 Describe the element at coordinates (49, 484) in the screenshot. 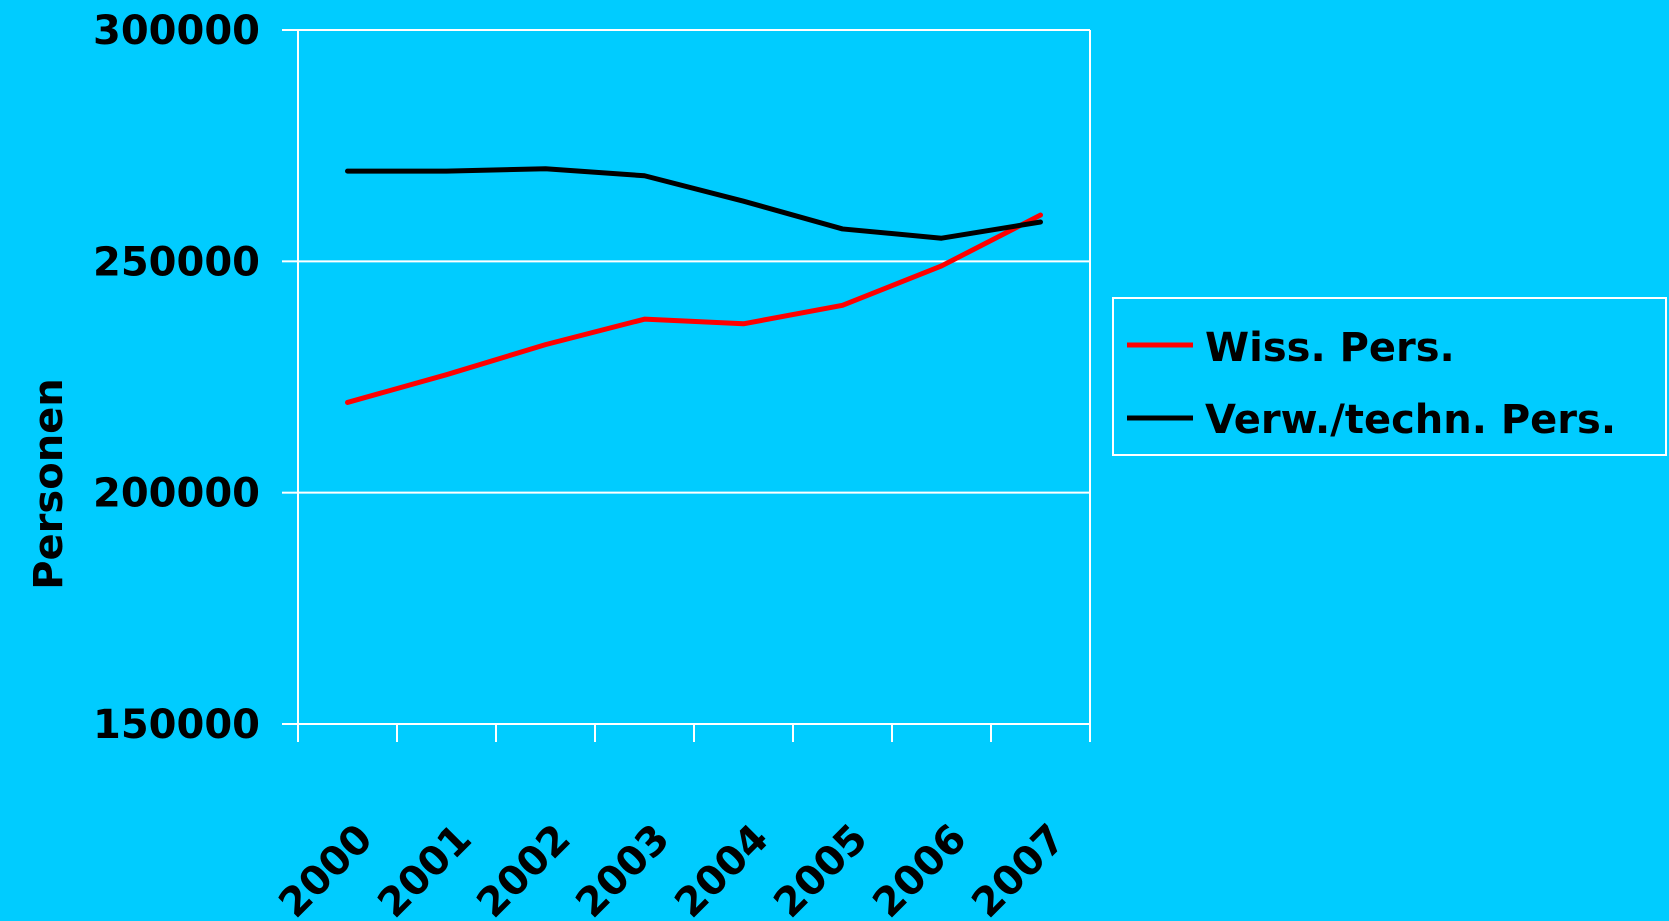

I see `y-axis-title: Personen` at that location.